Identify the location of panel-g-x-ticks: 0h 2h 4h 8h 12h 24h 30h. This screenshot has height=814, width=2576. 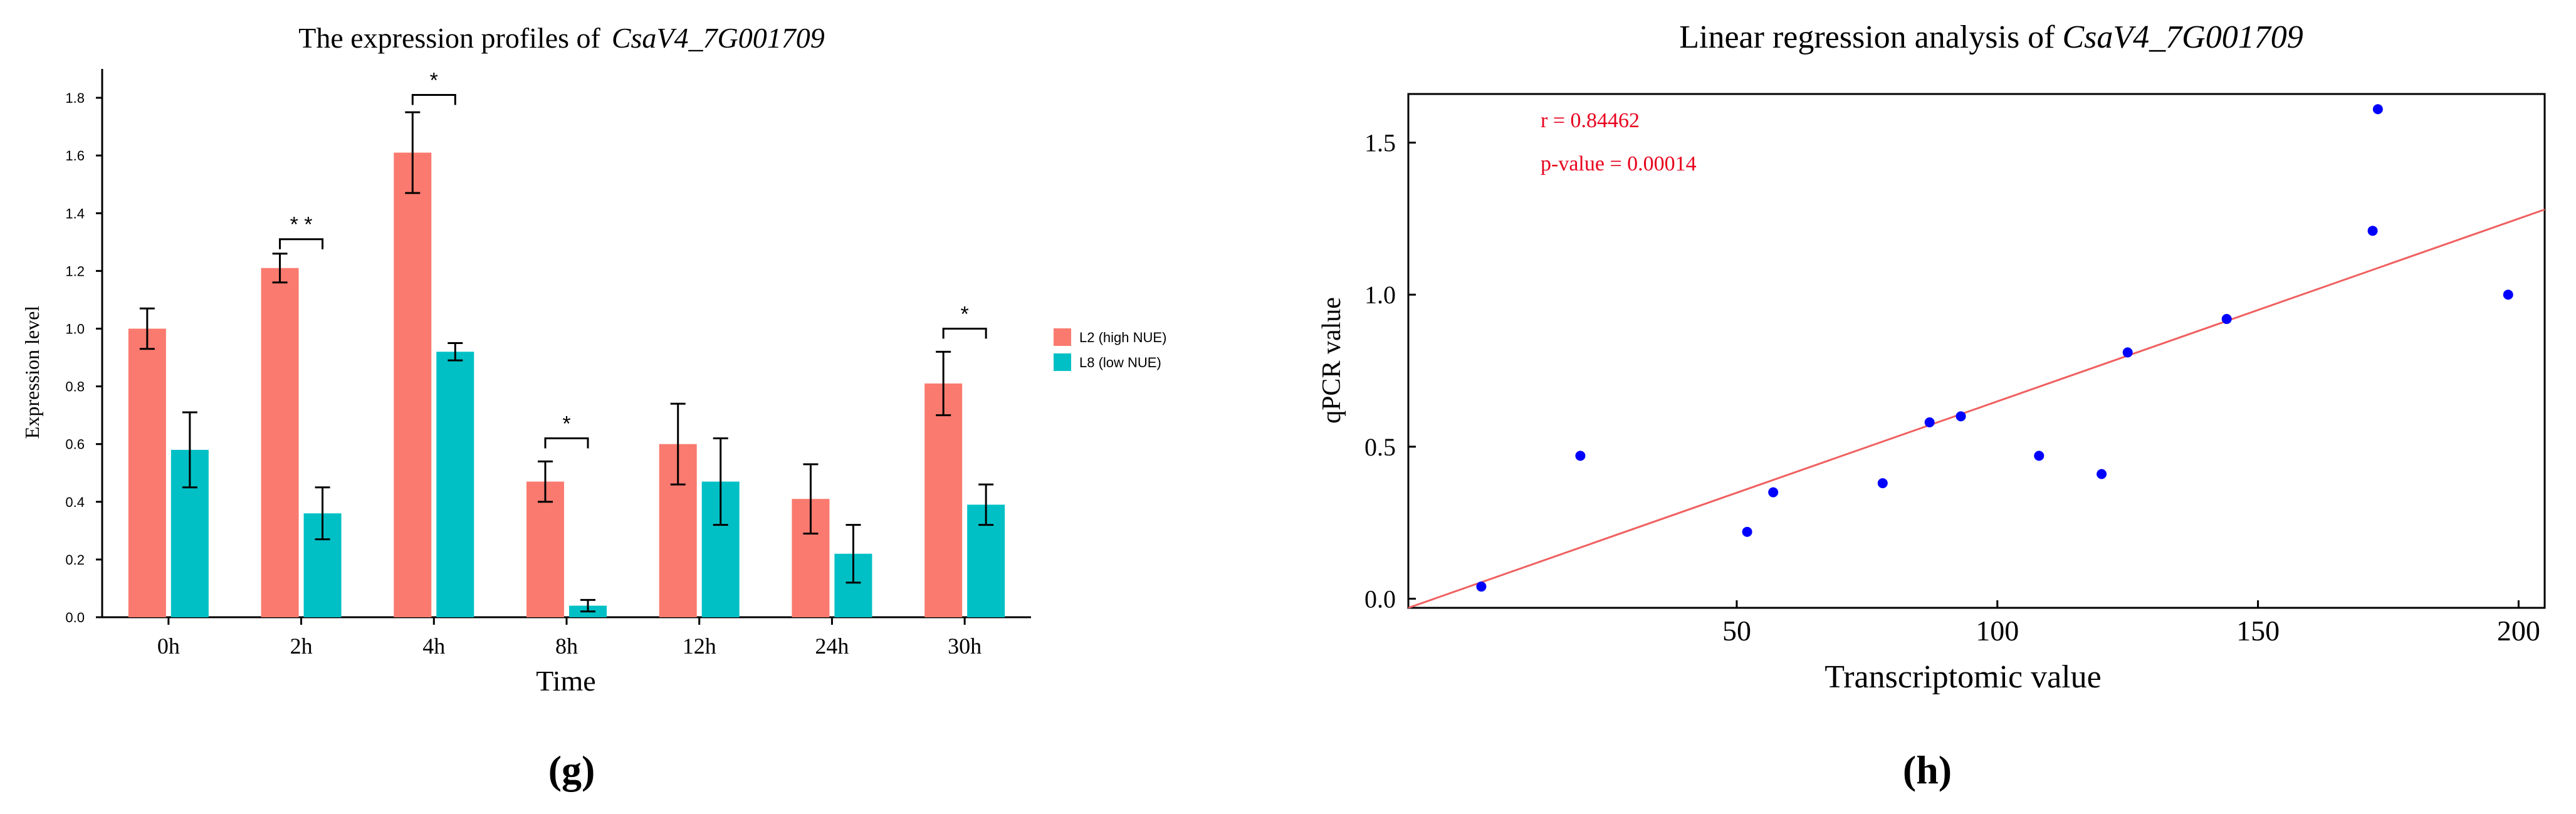
(569, 638).